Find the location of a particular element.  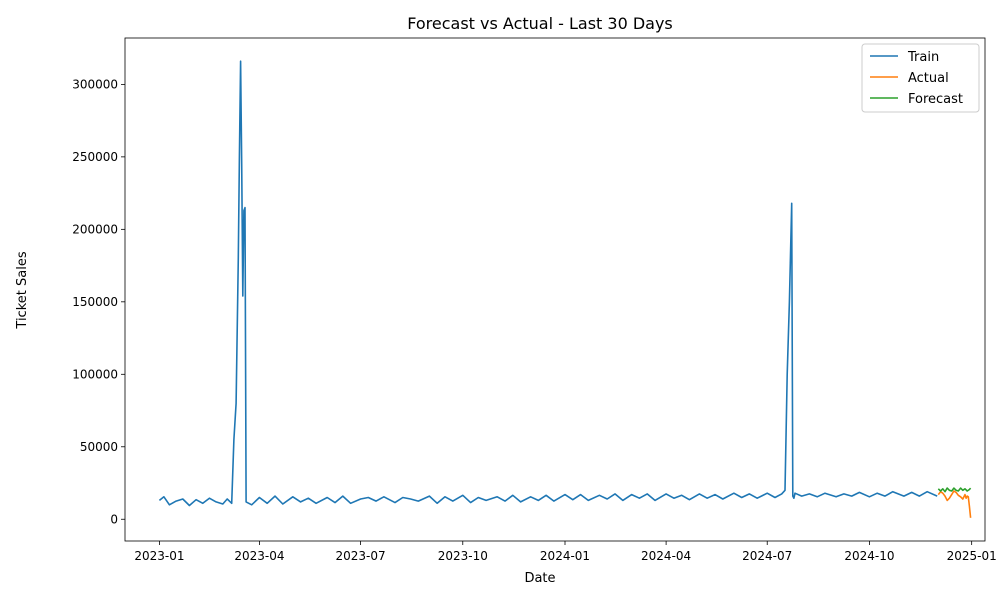

y-axis-label: Ticket Sales is located at coordinates (22, 290).